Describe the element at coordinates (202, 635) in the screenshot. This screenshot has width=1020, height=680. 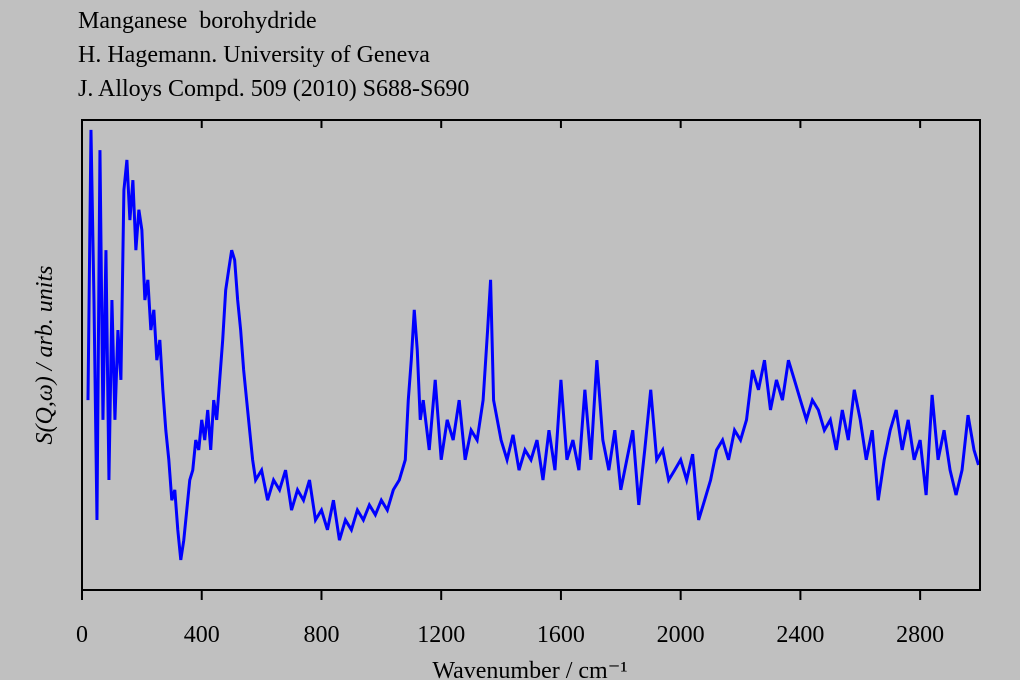
I see `x-tick-label: 400` at that location.